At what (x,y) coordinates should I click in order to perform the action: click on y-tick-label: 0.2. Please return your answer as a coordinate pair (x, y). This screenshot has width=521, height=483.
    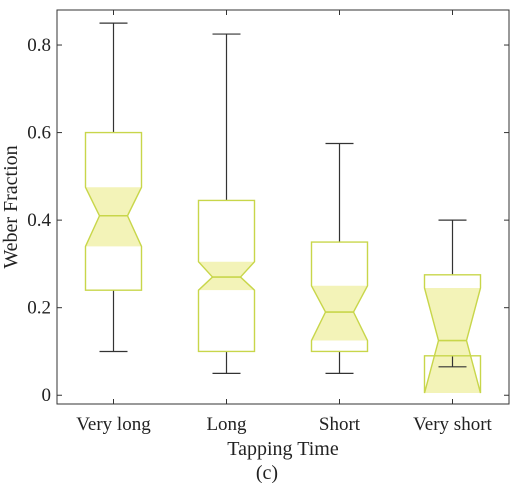
    Looking at the image, I should click on (39, 308).